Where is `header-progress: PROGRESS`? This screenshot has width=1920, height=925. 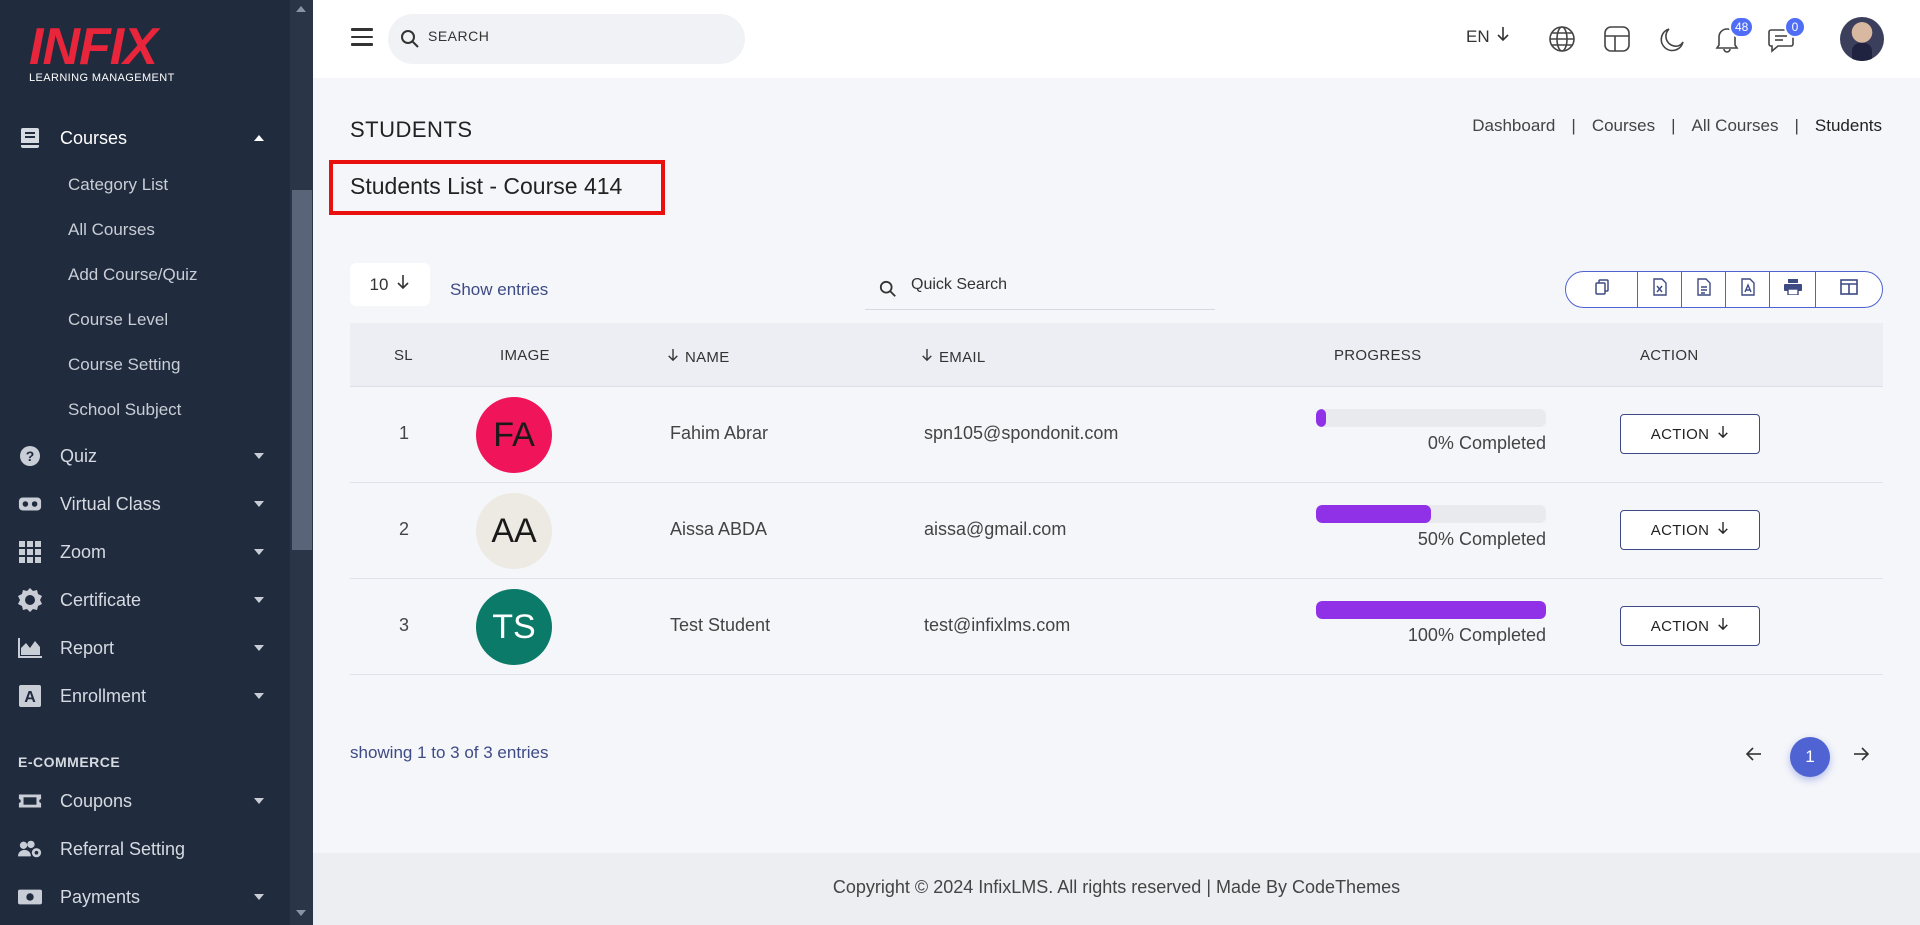
header-progress: PROGRESS is located at coordinates (1378, 355).